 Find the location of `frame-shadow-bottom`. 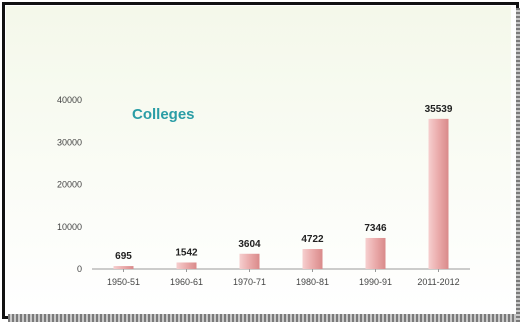

frame-shadow-bottom is located at coordinates (262, 318).